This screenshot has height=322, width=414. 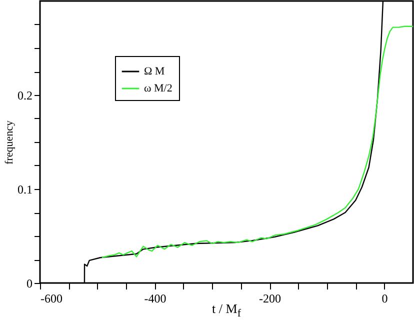 I want to click on x-tick-label: 0, so click(x=385, y=299).